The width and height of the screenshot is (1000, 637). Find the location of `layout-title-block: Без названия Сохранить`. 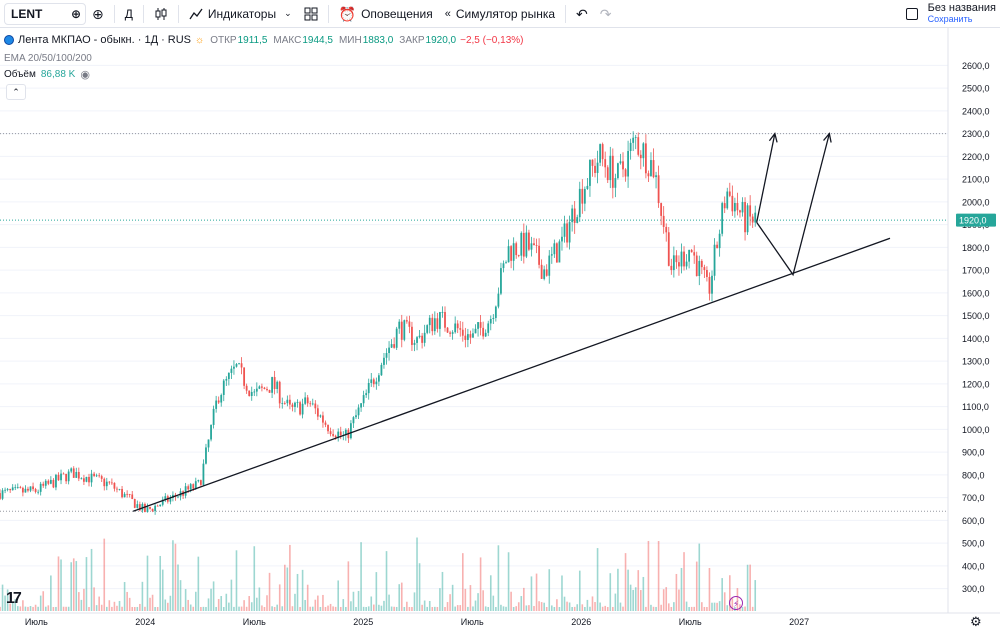

layout-title-block: Без названия Сохранить is located at coordinates (962, 14).